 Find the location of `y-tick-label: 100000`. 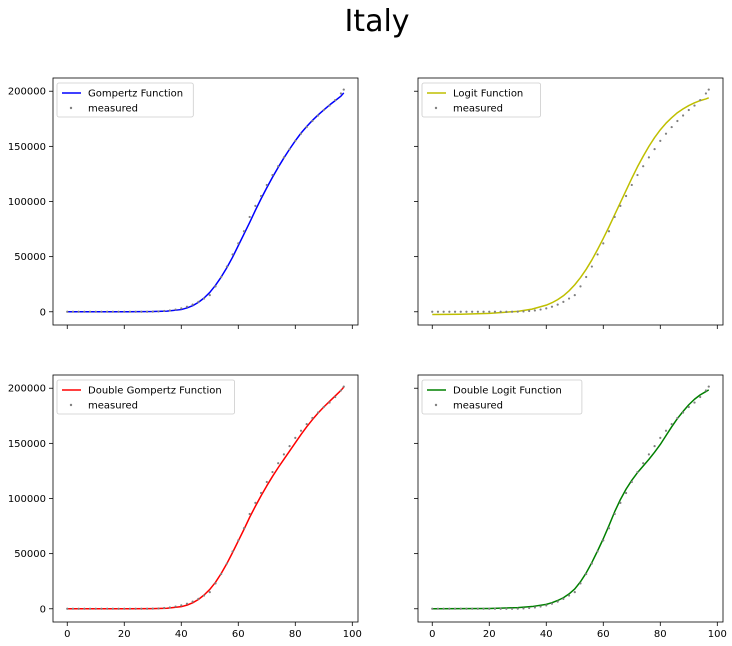

y-tick-label: 100000 is located at coordinates (27, 499).